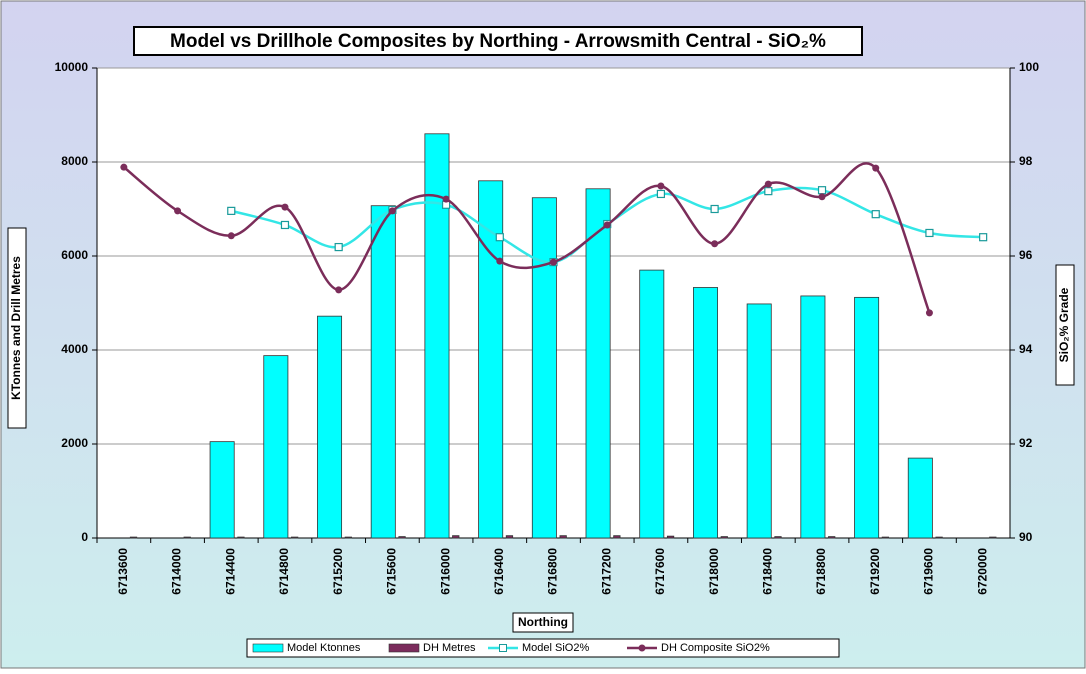  I want to click on y2-tick-label: 92, so click(1026, 443).